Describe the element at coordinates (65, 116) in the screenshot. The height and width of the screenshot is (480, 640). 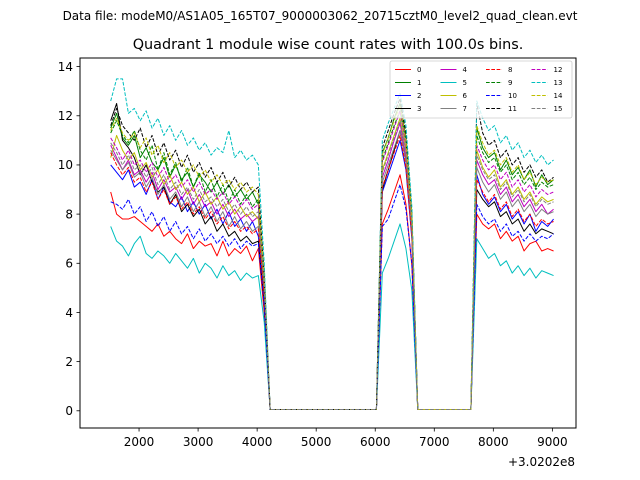
I see `y-tick-label: 12` at that location.